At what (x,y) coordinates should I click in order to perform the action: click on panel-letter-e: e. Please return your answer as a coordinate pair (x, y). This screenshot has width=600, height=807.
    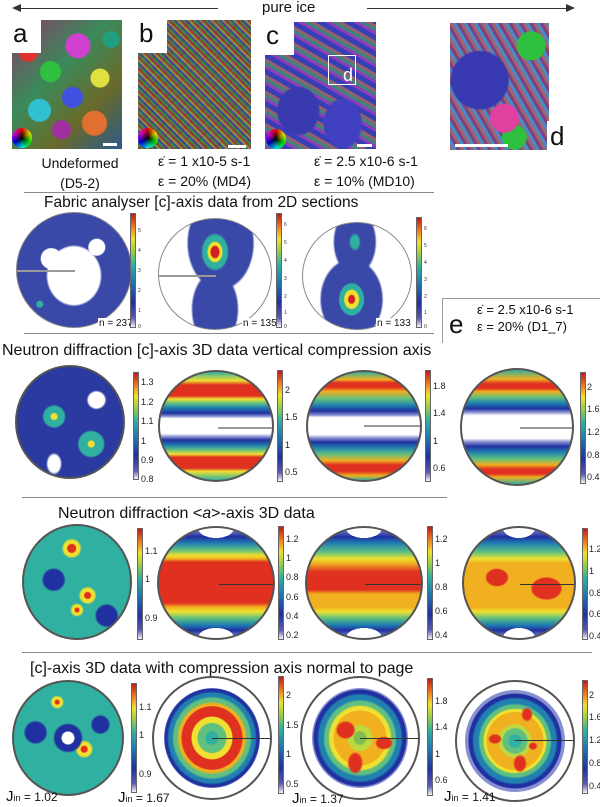
    Looking at the image, I should click on (456, 324).